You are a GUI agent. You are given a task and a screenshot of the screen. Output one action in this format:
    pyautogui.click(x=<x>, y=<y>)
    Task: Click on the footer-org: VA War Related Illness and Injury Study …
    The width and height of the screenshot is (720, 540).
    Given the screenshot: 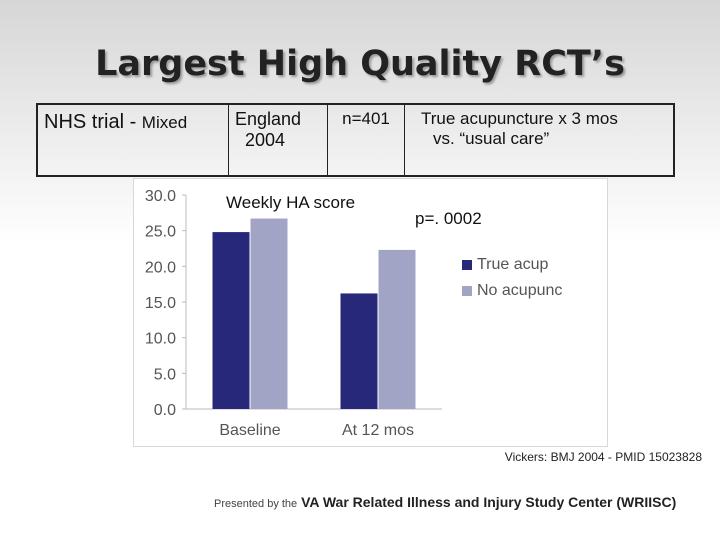 What is the action you would take?
    pyautogui.click(x=489, y=502)
    